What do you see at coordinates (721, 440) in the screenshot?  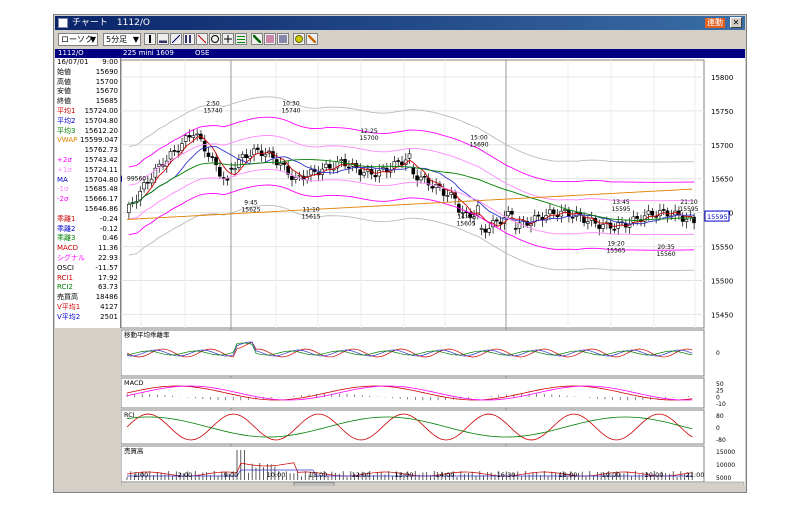 I see `sub-tick-label: -80` at bounding box center [721, 440].